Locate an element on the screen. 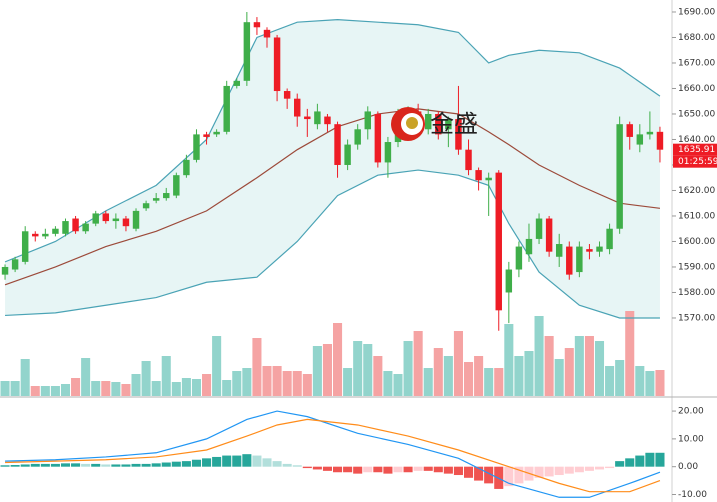 Image resolution: width=717 pixels, height=502 pixels. logo-dot is located at coordinates (412, 123).